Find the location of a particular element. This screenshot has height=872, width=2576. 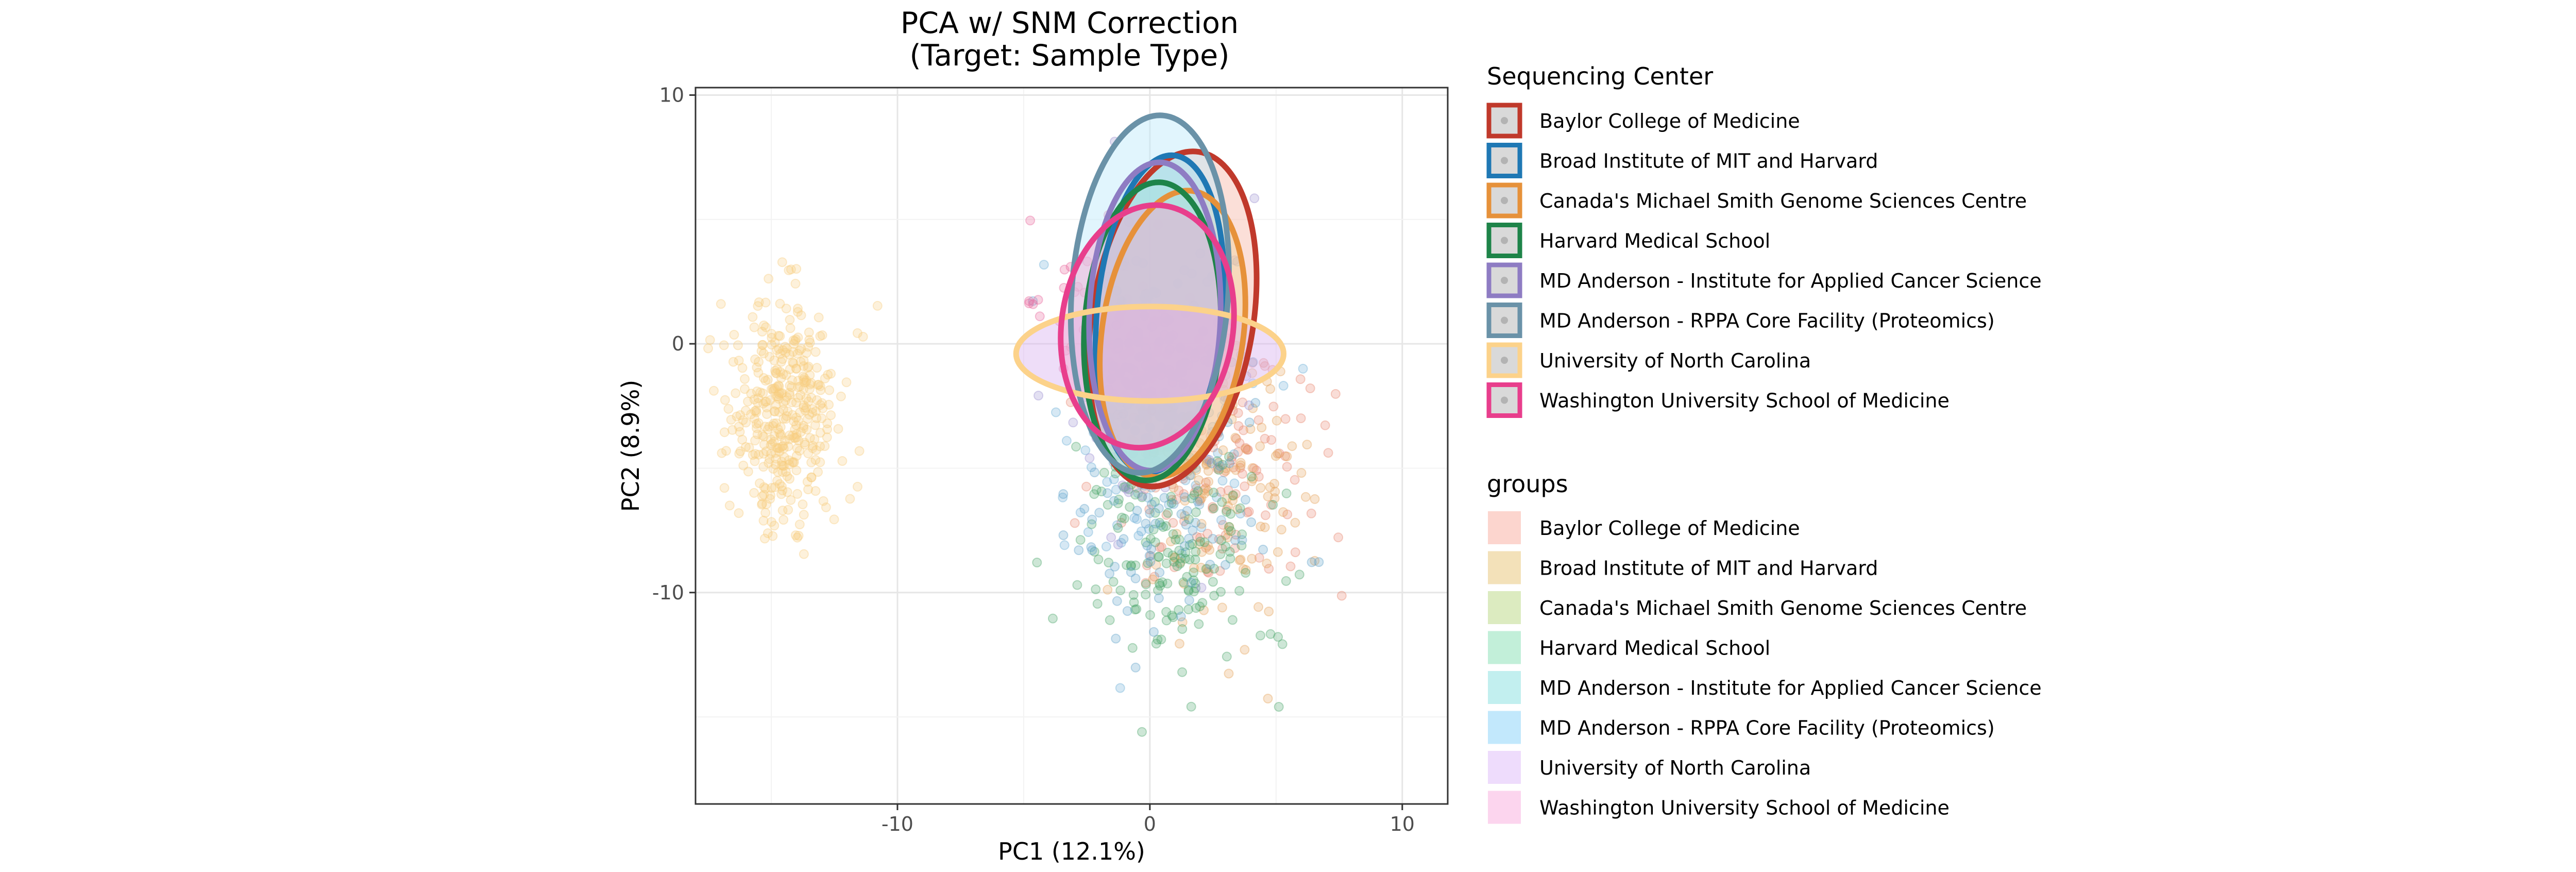

ellipse-outline is located at coordinates (1173, 319).